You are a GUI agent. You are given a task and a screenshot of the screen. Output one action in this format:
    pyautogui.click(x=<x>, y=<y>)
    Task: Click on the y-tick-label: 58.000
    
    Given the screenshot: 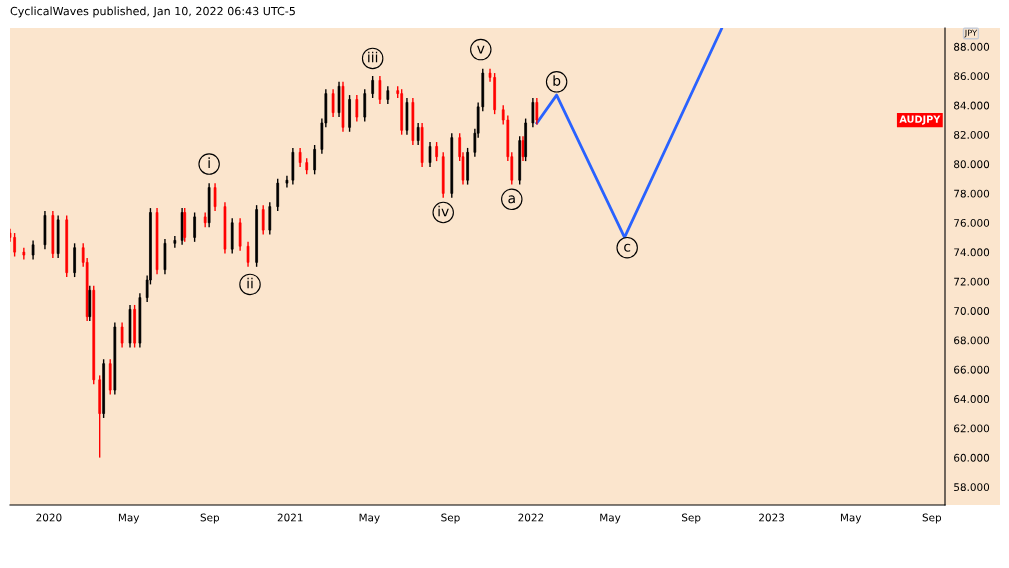 What is the action you would take?
    pyautogui.click(x=972, y=487)
    